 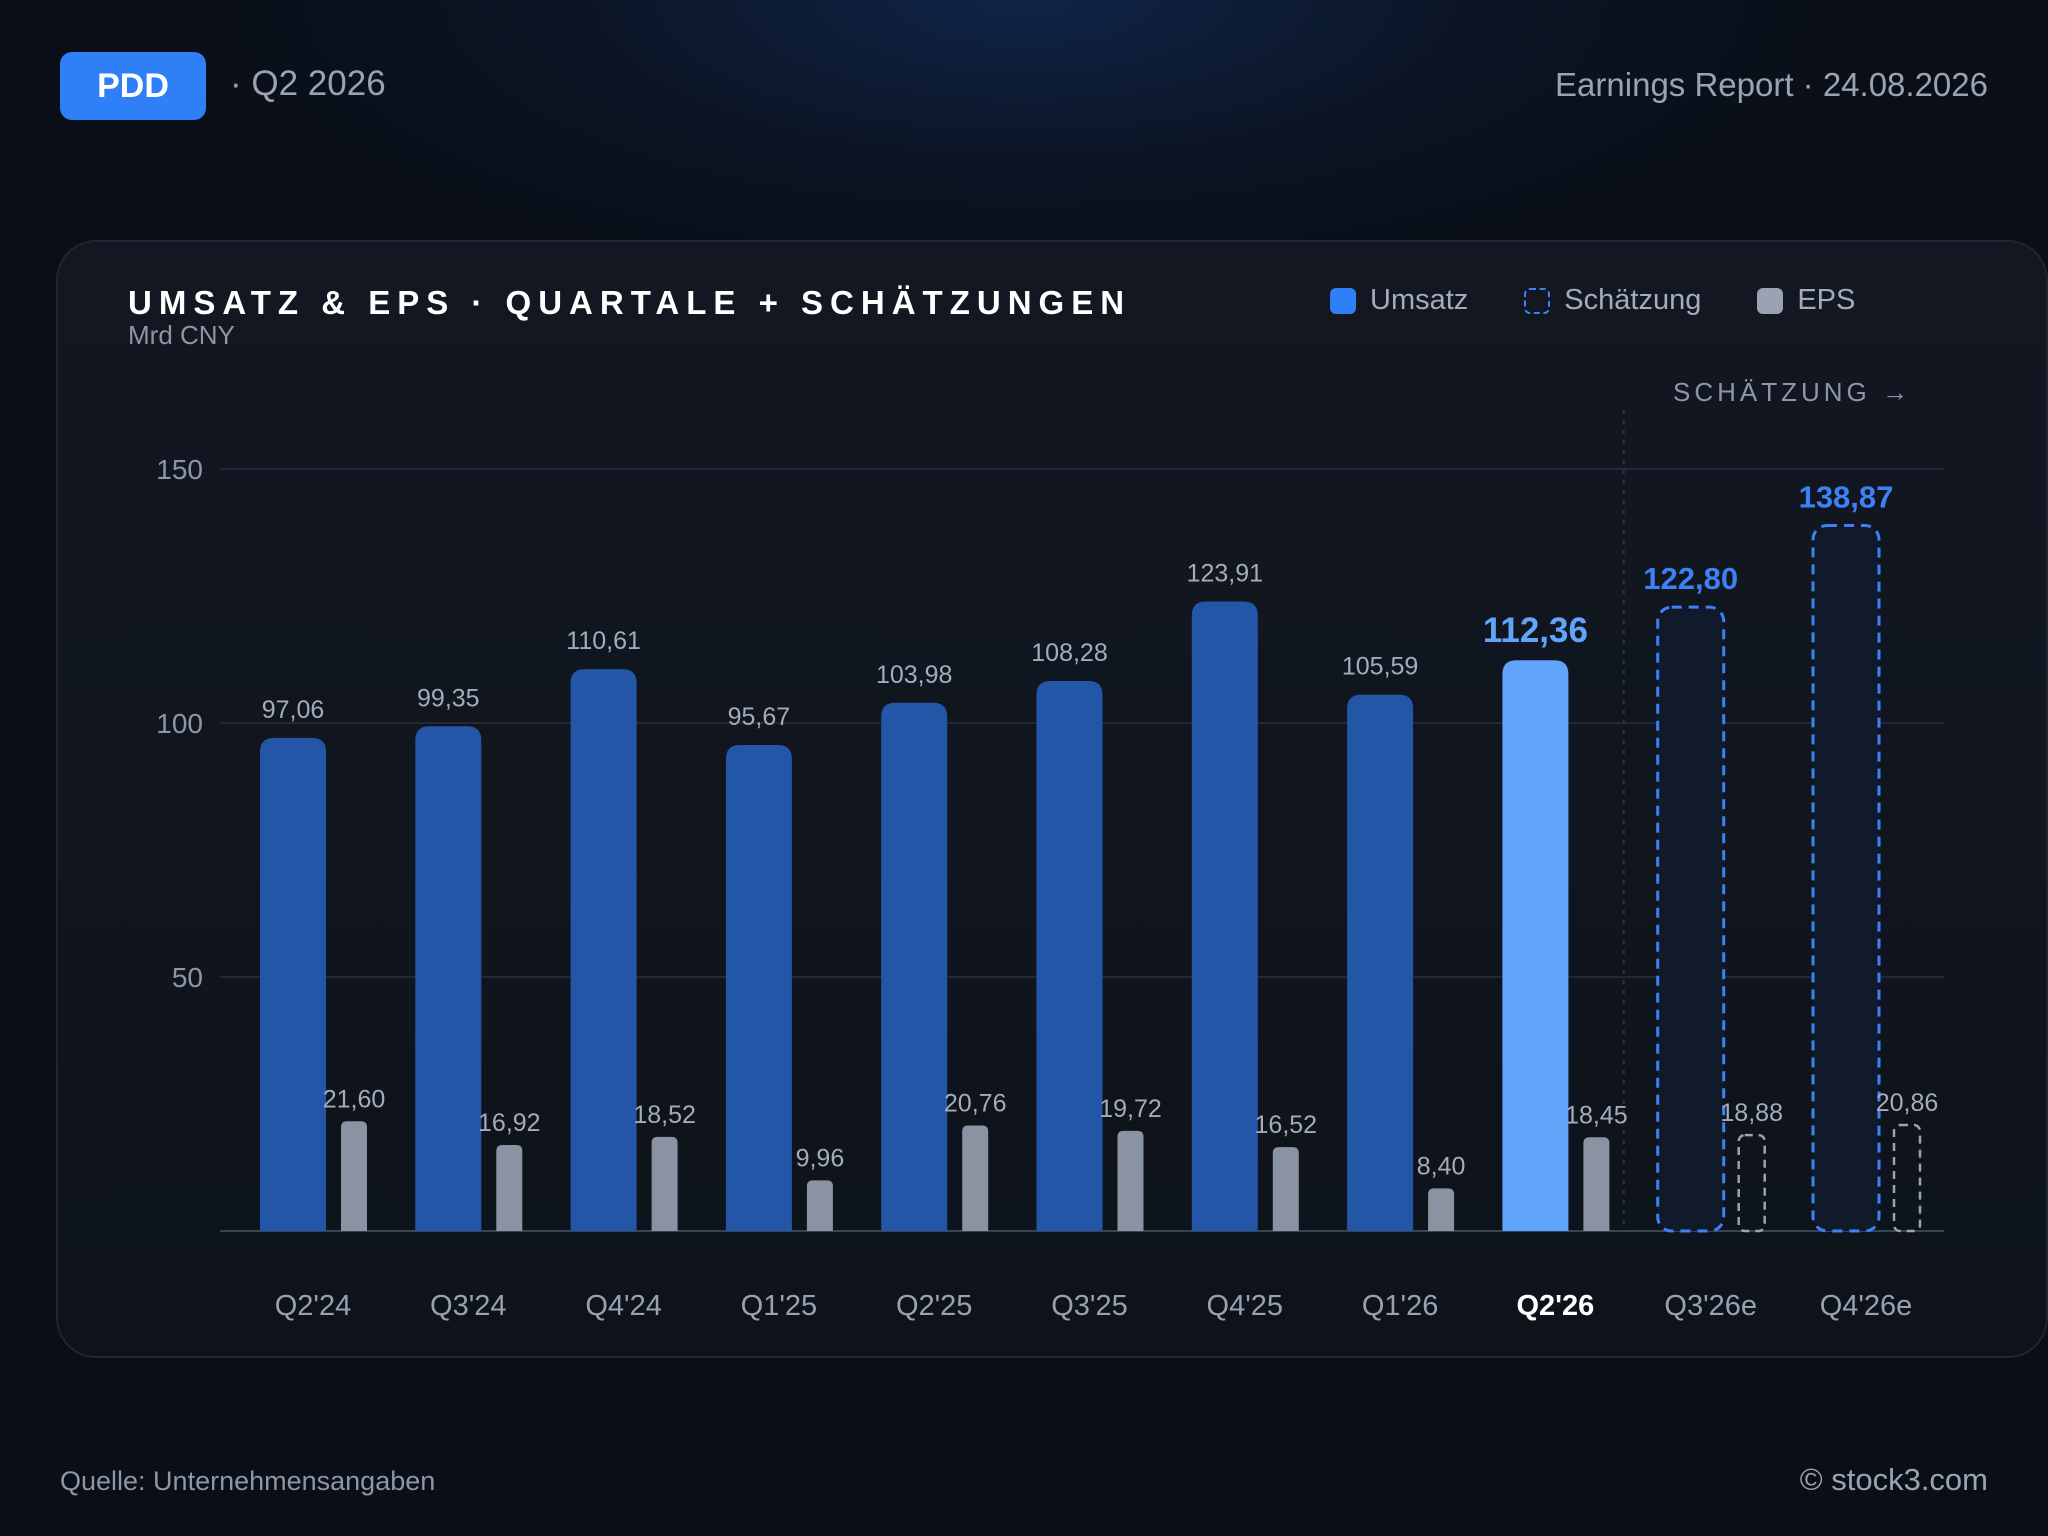 What do you see at coordinates (187, 977) in the screenshot?
I see `y-tick-label-50: 50` at bounding box center [187, 977].